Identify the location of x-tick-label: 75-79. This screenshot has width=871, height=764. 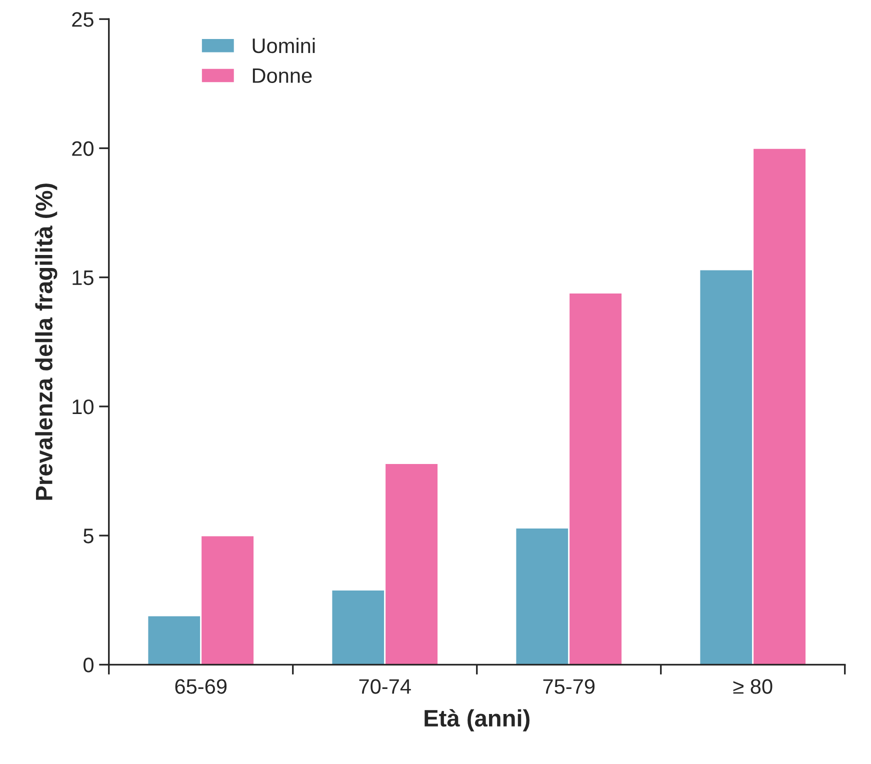
(569, 686).